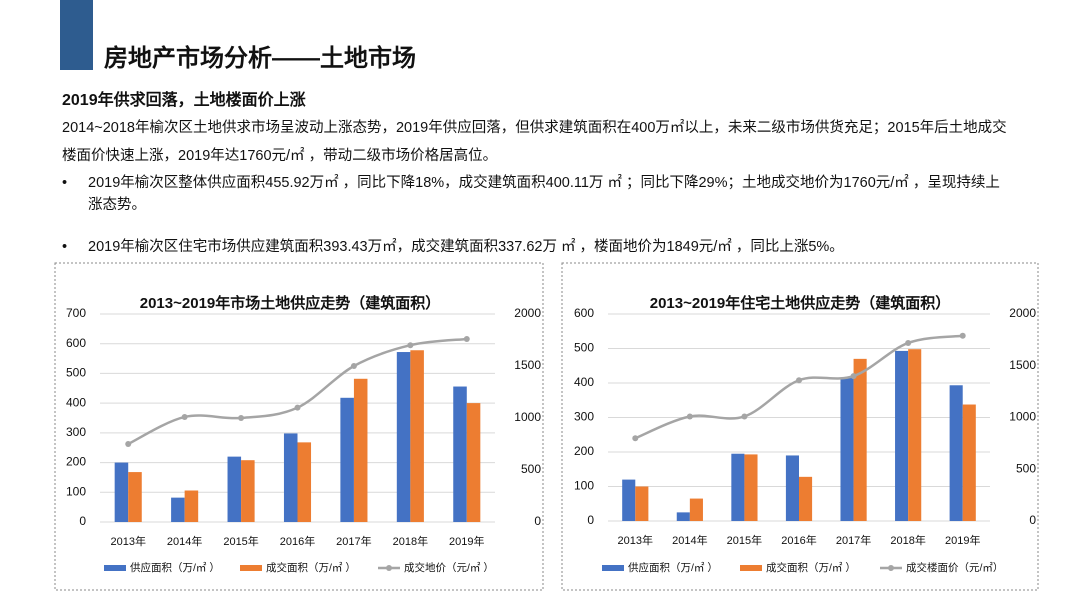 This screenshot has height=608, width=1080. What do you see at coordinates (76, 35) in the screenshot?
I see `accent-bar` at bounding box center [76, 35].